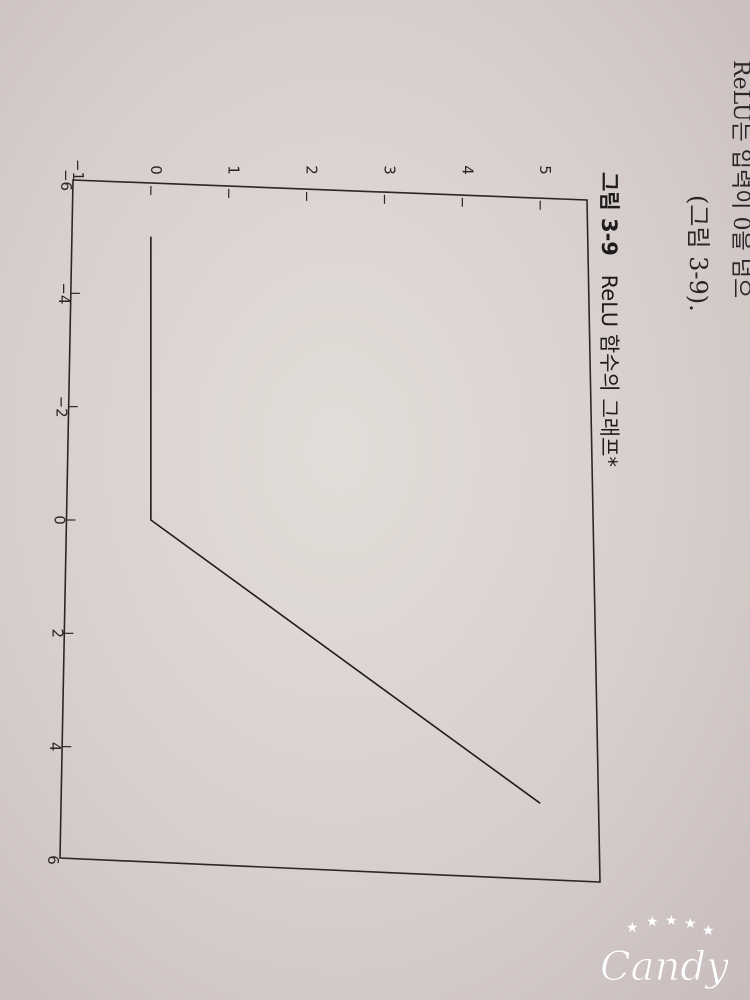  I want to click on svg-text: 그림 3-9 ReLU 함수의 그래프*, so click(609, 319).